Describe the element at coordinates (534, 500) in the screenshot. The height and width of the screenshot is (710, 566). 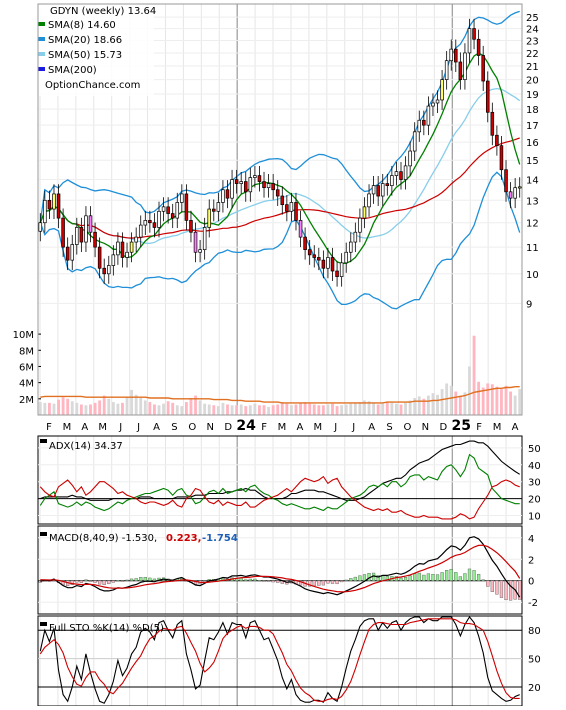
I see `adx-tick-label: 20` at that location.